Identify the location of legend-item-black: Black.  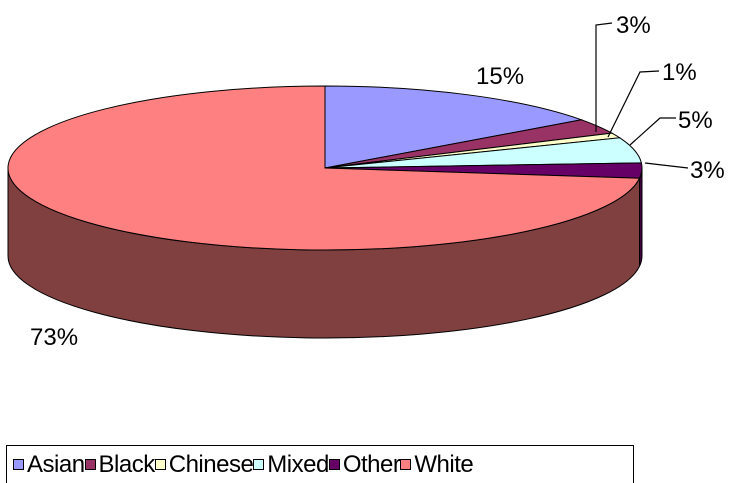
(120, 464).